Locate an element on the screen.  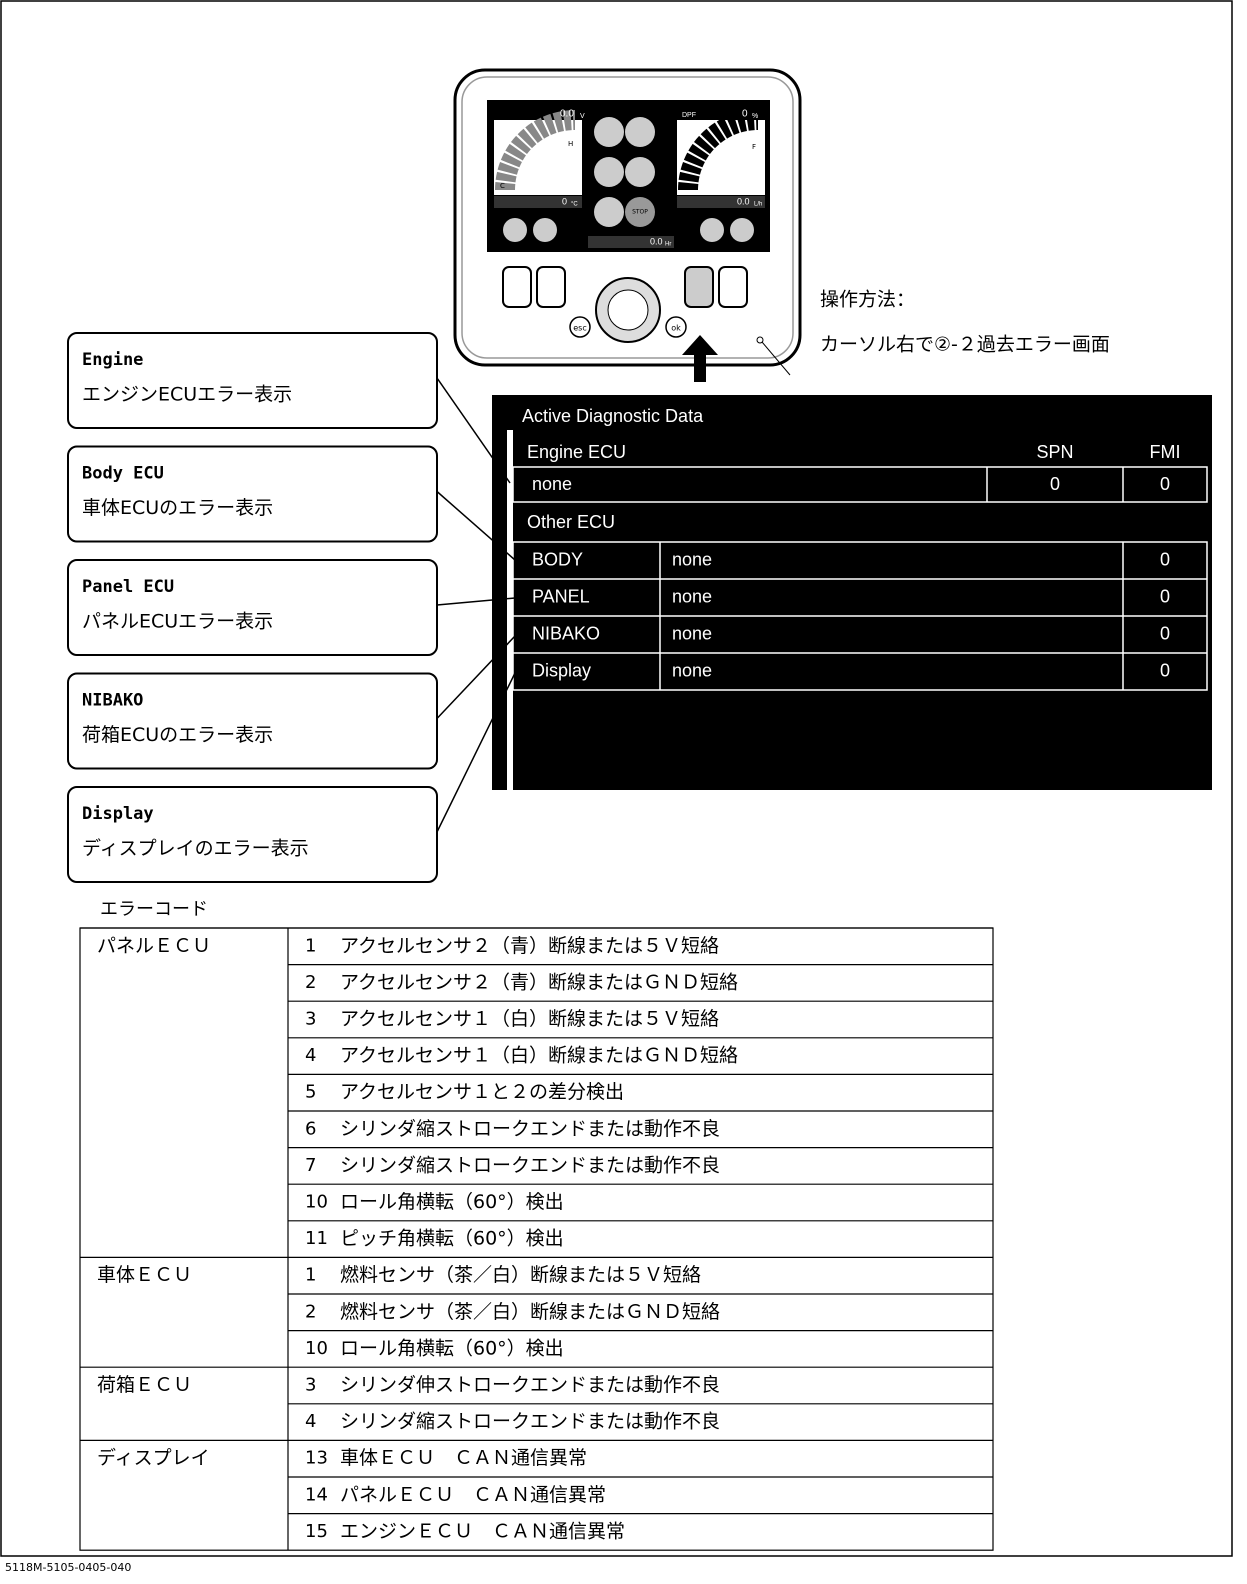
diag-header: FMI is located at coordinates (1165, 452).